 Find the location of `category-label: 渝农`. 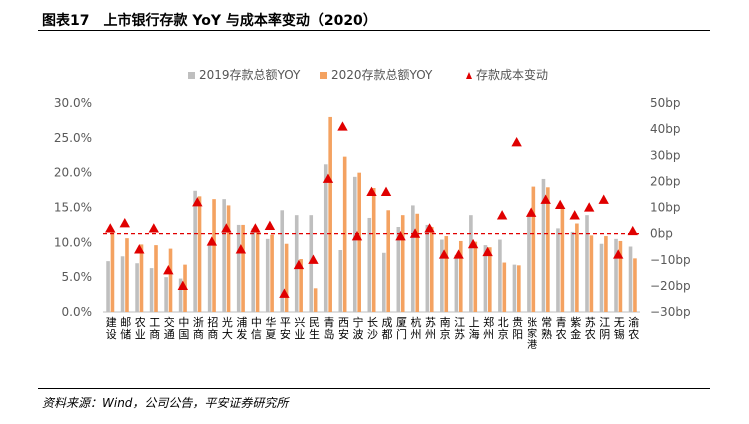

category-label: 渝农 is located at coordinates (633, 328).